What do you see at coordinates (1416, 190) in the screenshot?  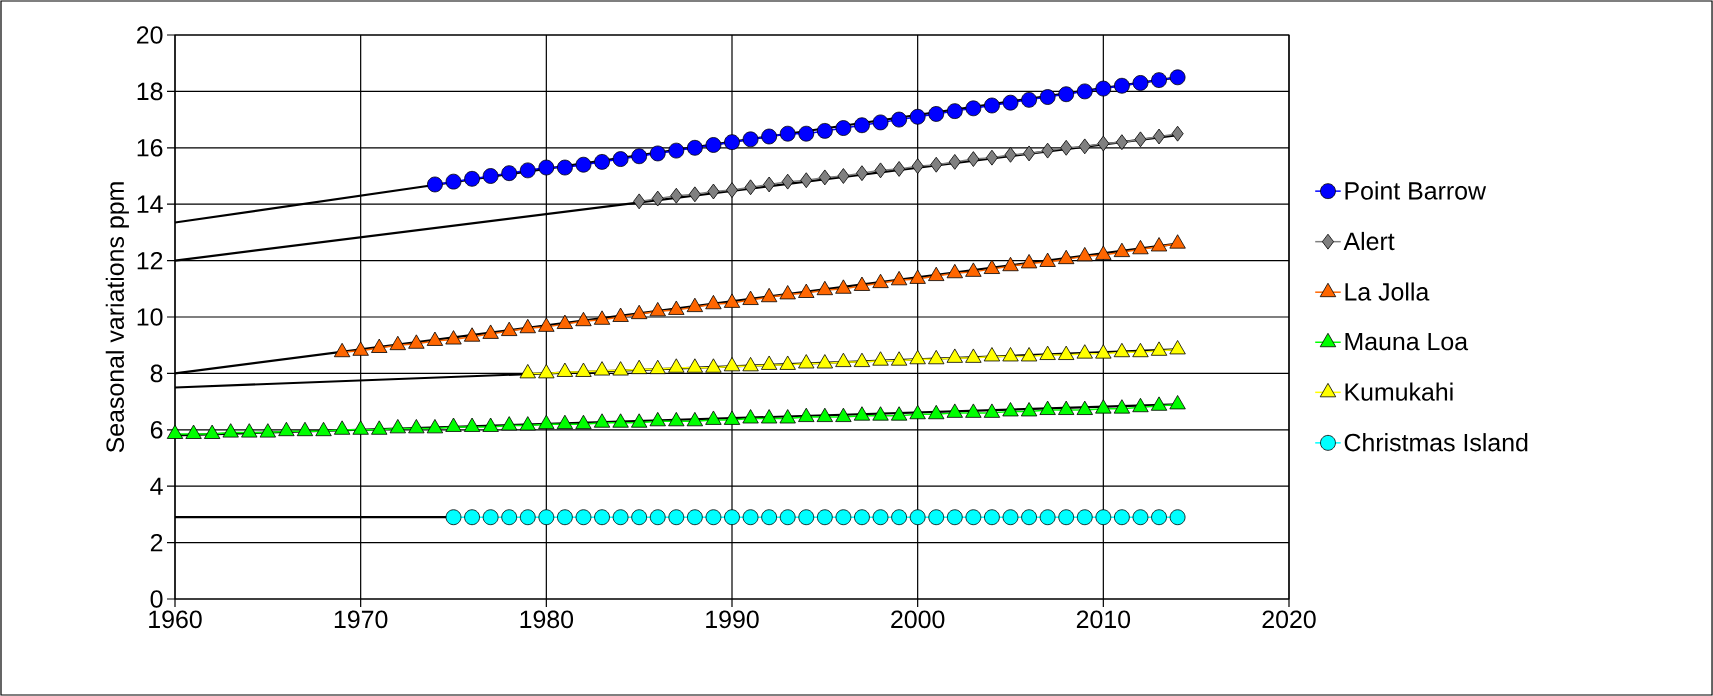 I see `legend-label: Point Barrow` at bounding box center [1416, 190].